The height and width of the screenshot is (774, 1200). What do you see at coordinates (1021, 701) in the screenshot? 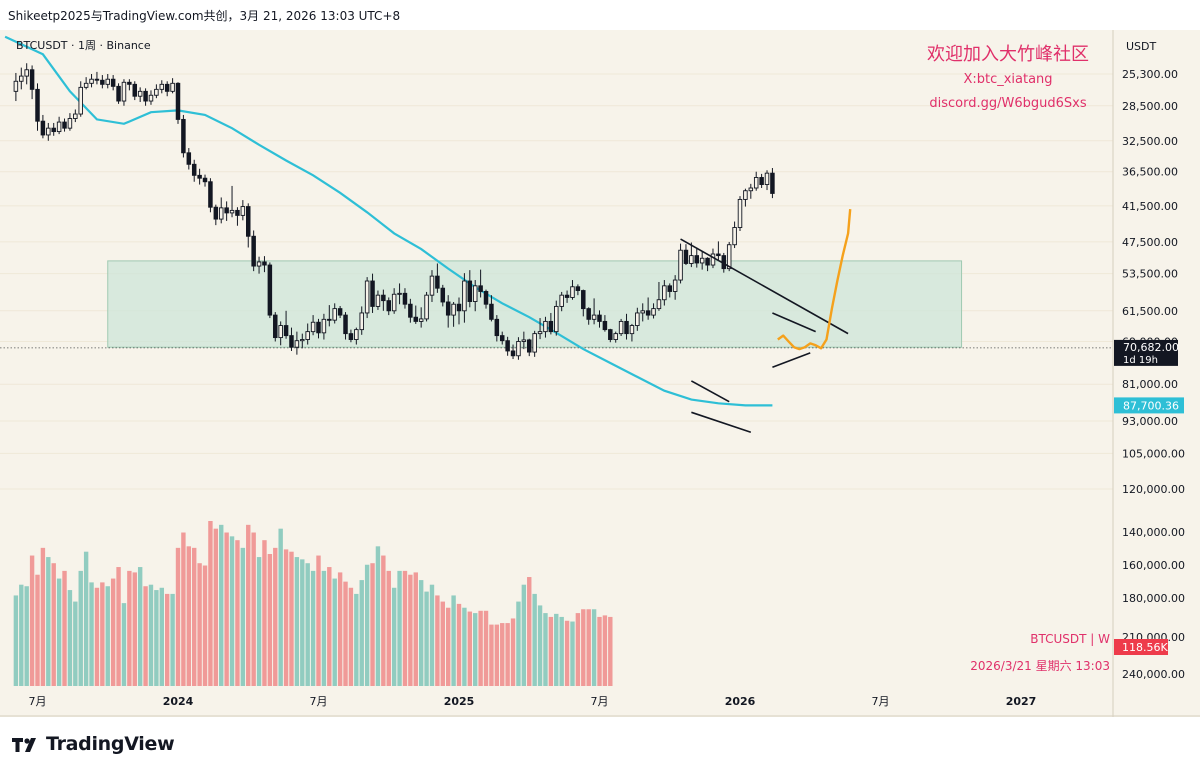
I see `time-tick-label: 2027` at bounding box center [1021, 701].